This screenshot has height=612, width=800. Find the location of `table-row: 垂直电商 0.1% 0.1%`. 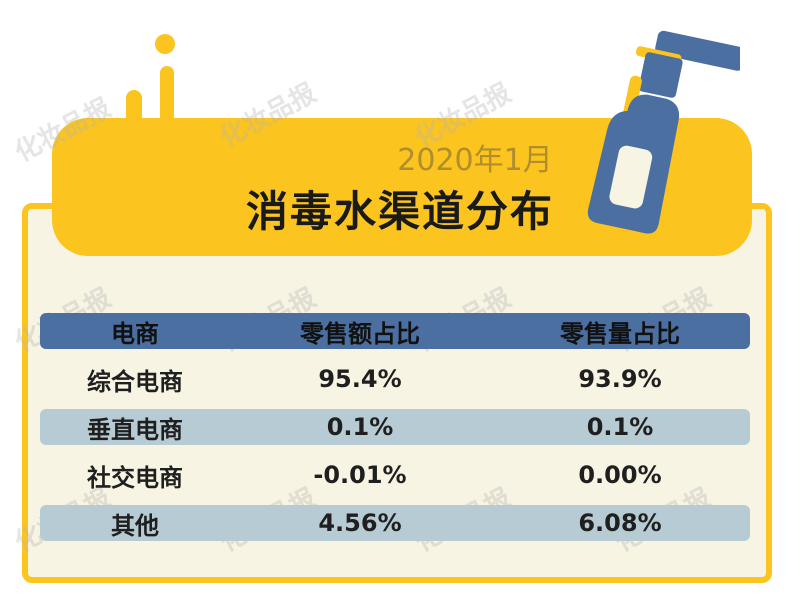

table-row: 垂直电商 0.1% 0.1% is located at coordinates (395, 427).